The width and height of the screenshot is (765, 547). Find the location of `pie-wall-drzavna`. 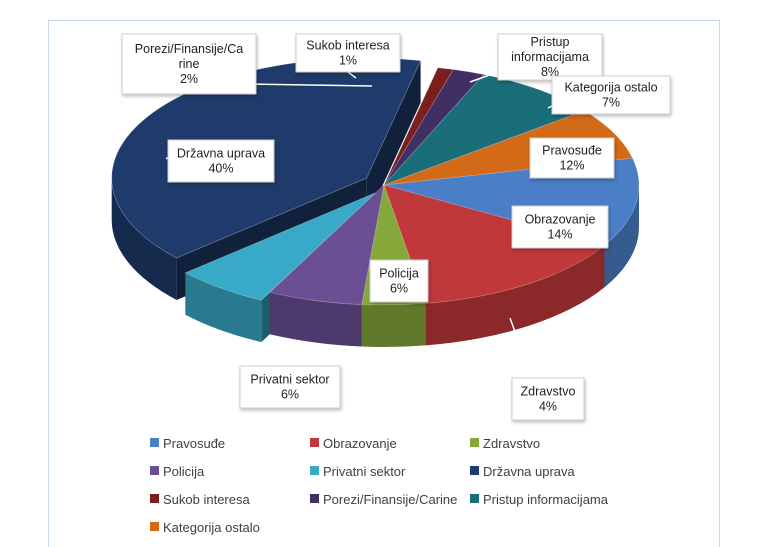

pie-wall-drzavna is located at coordinates (393, 140).